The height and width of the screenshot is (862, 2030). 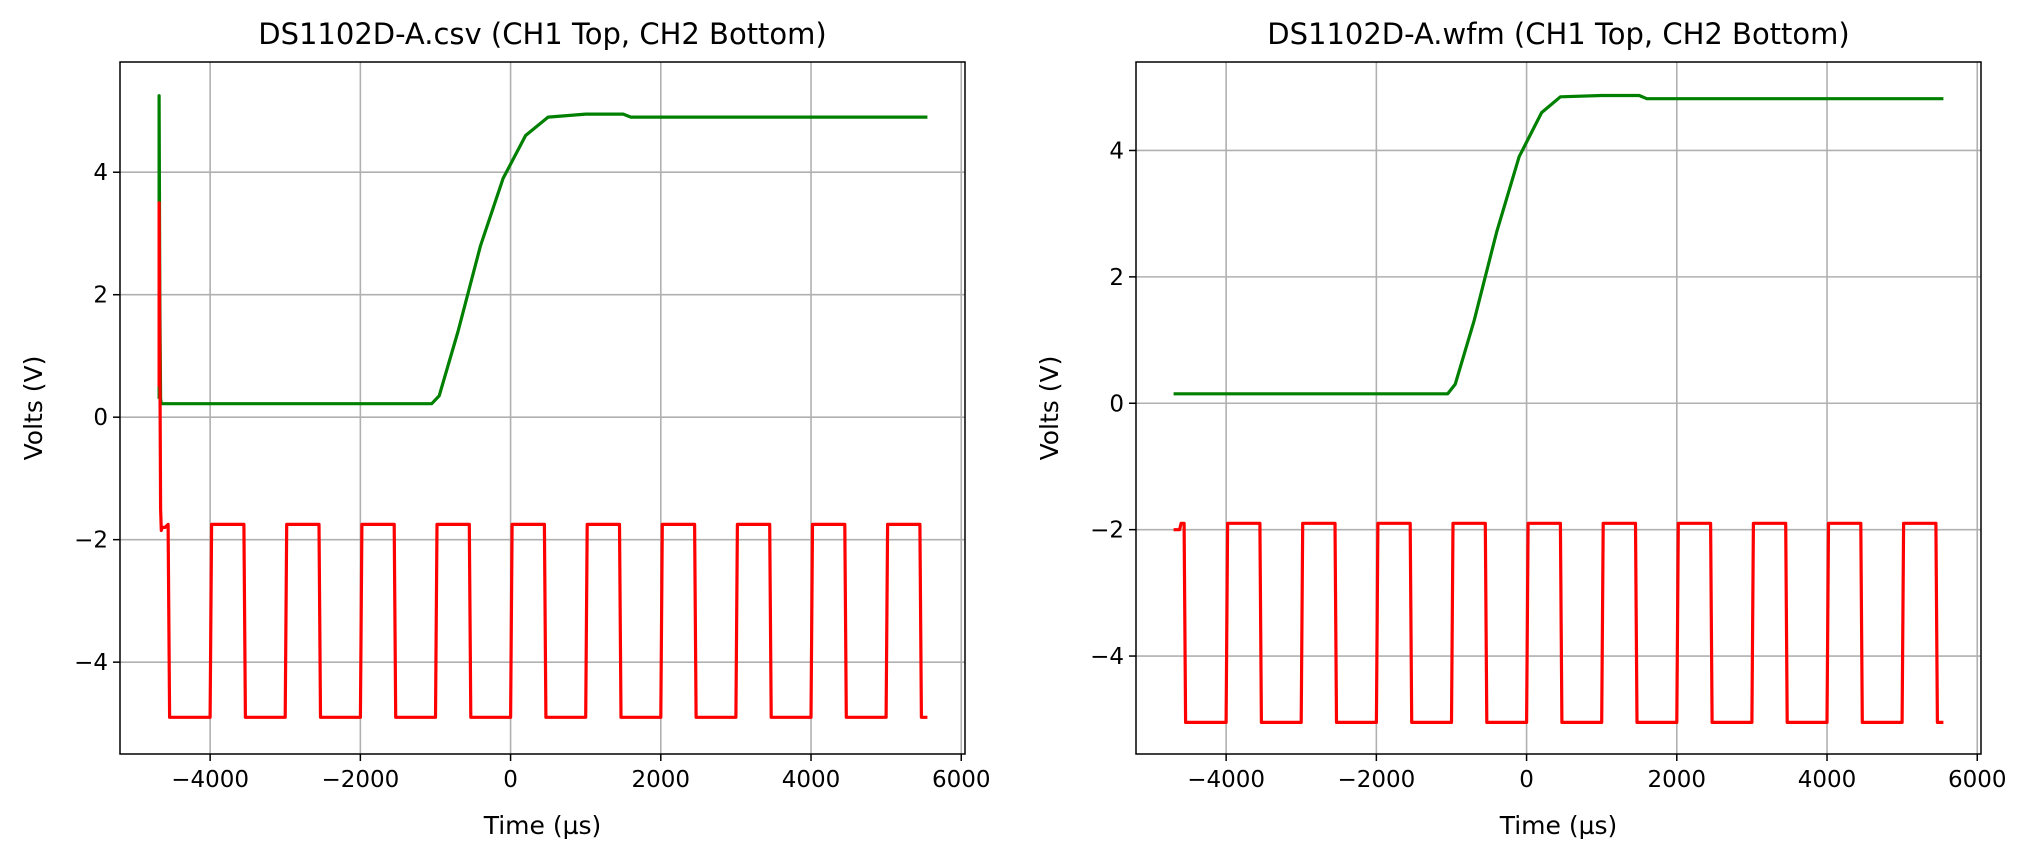 I want to click on x-axis-label-csv: Time (µs), so click(x=542, y=825).